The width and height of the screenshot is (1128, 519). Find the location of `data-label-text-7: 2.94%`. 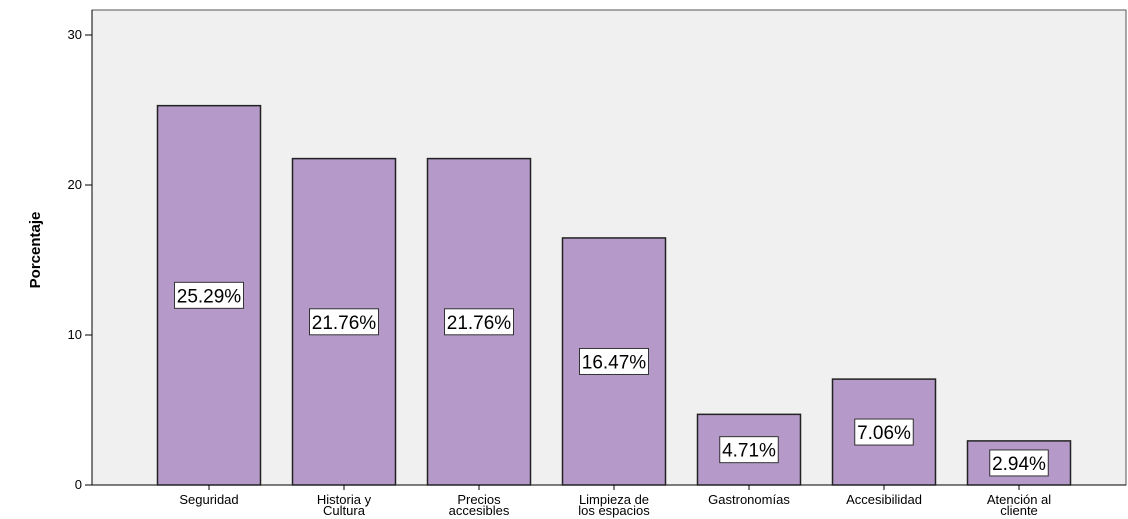

data-label-text-7: 2.94% is located at coordinates (1019, 464).